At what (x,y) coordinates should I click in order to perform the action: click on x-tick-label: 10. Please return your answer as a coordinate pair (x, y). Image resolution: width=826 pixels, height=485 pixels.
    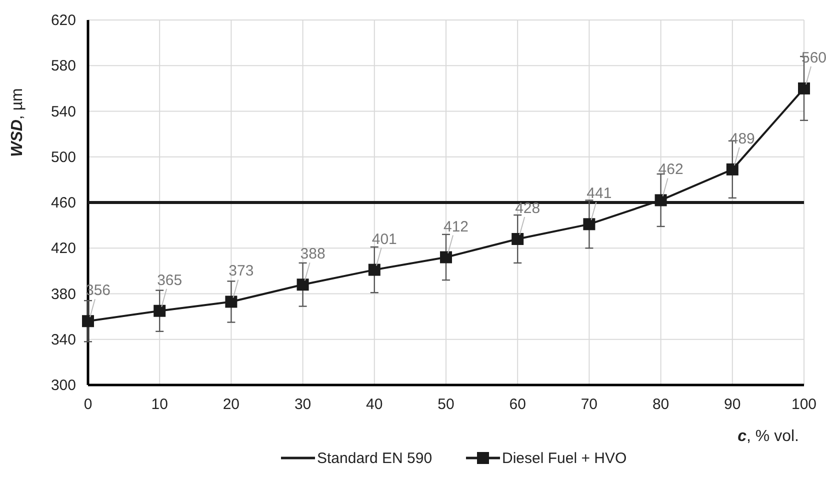
    Looking at the image, I should click on (159, 404).